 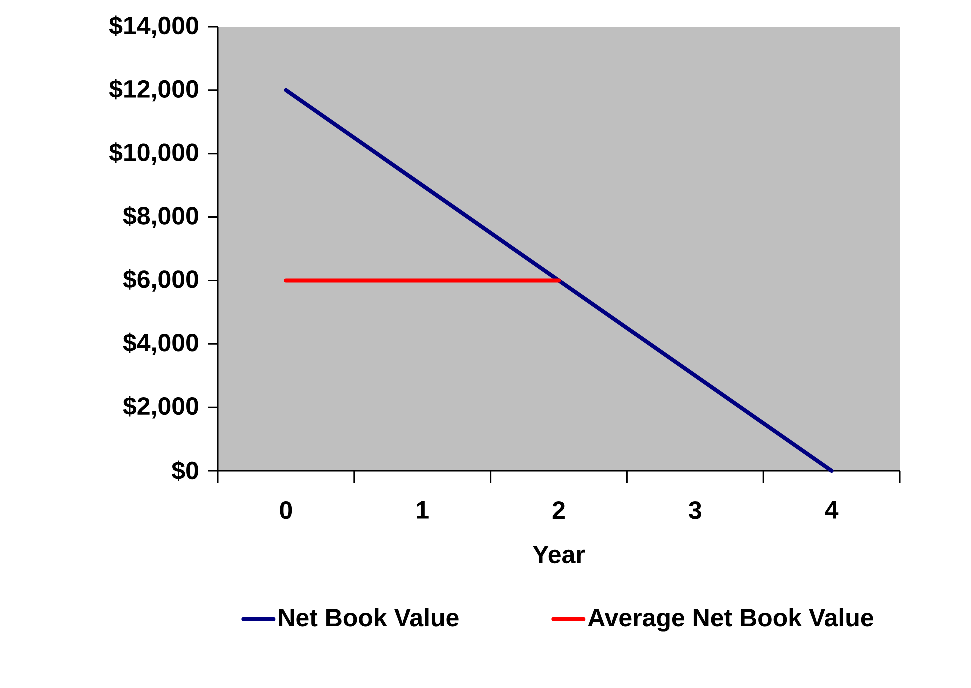 What do you see at coordinates (185, 471) in the screenshot?
I see `y-tick-label: $0` at bounding box center [185, 471].